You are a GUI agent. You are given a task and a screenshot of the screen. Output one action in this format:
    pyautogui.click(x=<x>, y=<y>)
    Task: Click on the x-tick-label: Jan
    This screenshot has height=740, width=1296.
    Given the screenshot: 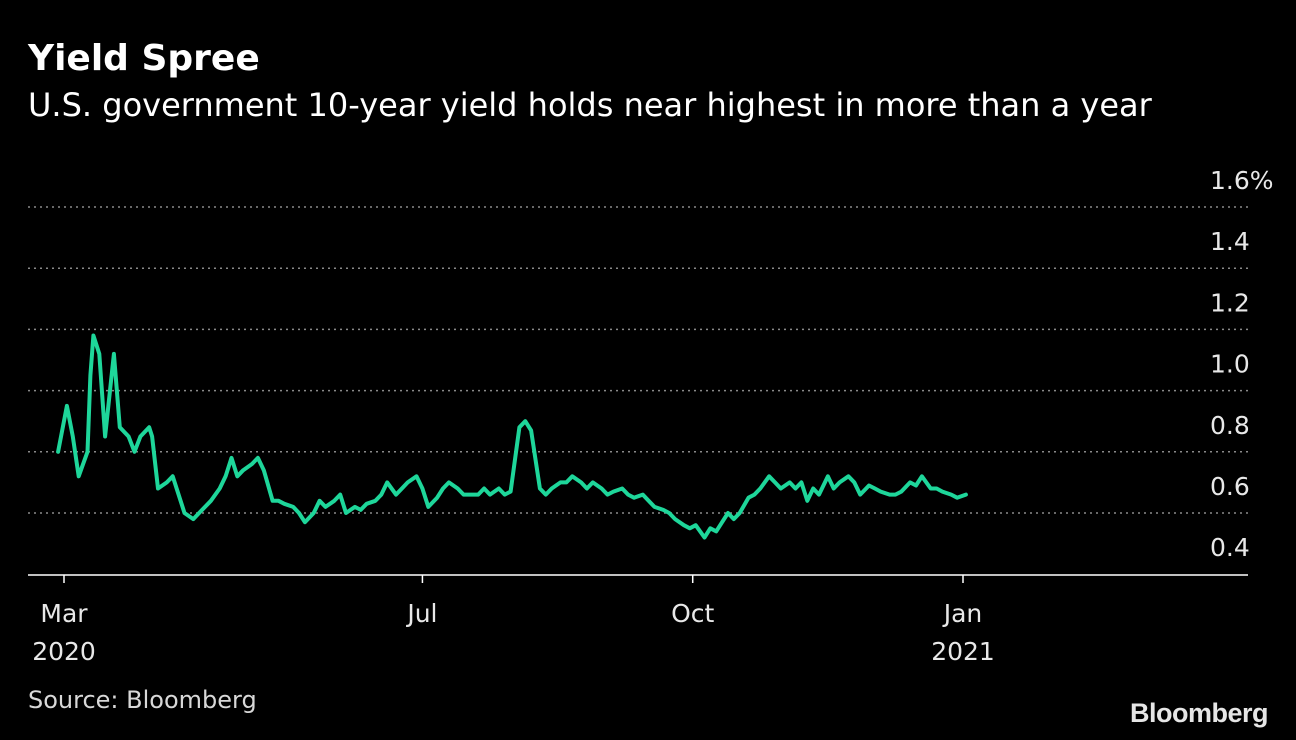 What is the action you would take?
    pyautogui.click(x=962, y=613)
    